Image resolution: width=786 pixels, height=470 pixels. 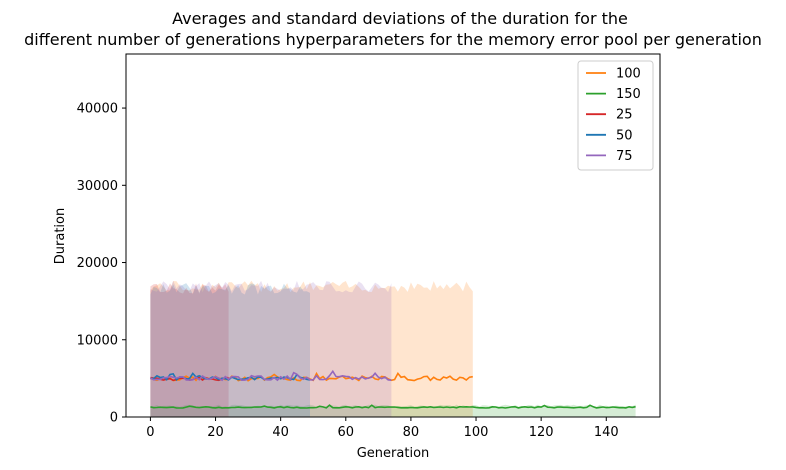 I want to click on y-tick-label: 10000, so click(x=97, y=340).